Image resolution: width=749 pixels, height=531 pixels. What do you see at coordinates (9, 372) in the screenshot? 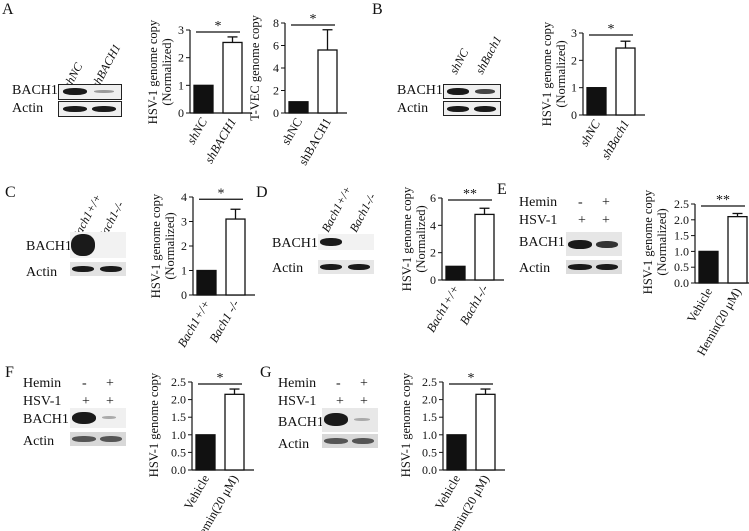
I see `panel-letter-f: F` at bounding box center [9, 372].